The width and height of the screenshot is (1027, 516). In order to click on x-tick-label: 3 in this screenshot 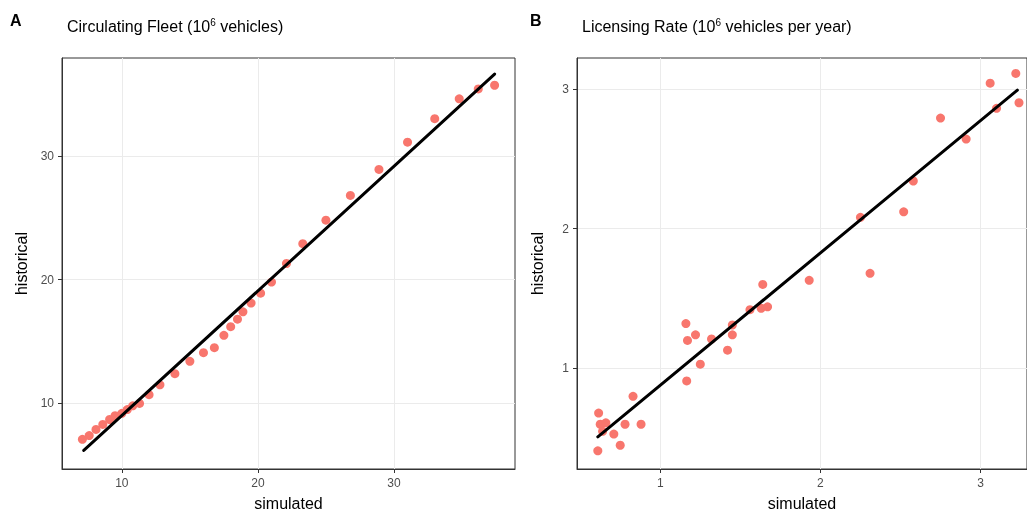, I will do `click(981, 483)`.